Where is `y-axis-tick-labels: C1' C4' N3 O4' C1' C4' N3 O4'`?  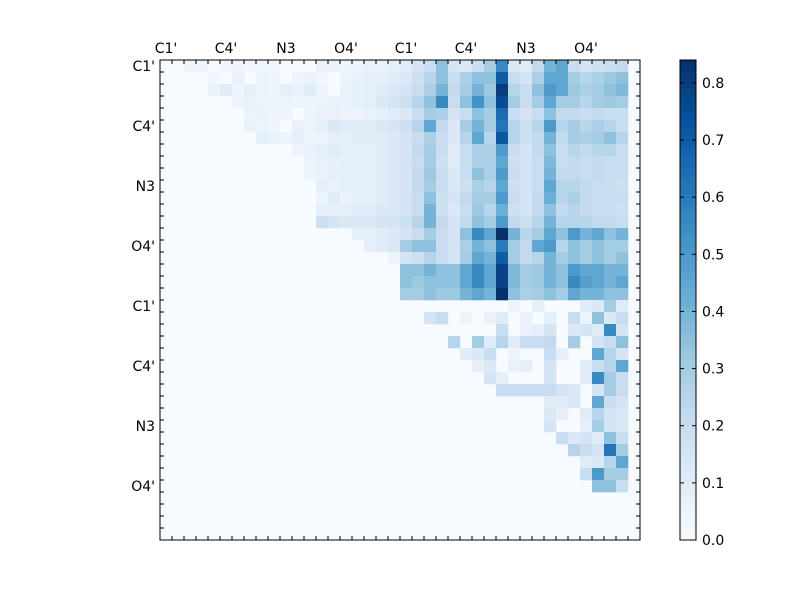
y-axis-tick-labels: C1' C4' N3 O4' C1' C4' N3 O4' is located at coordinates (143, 277).